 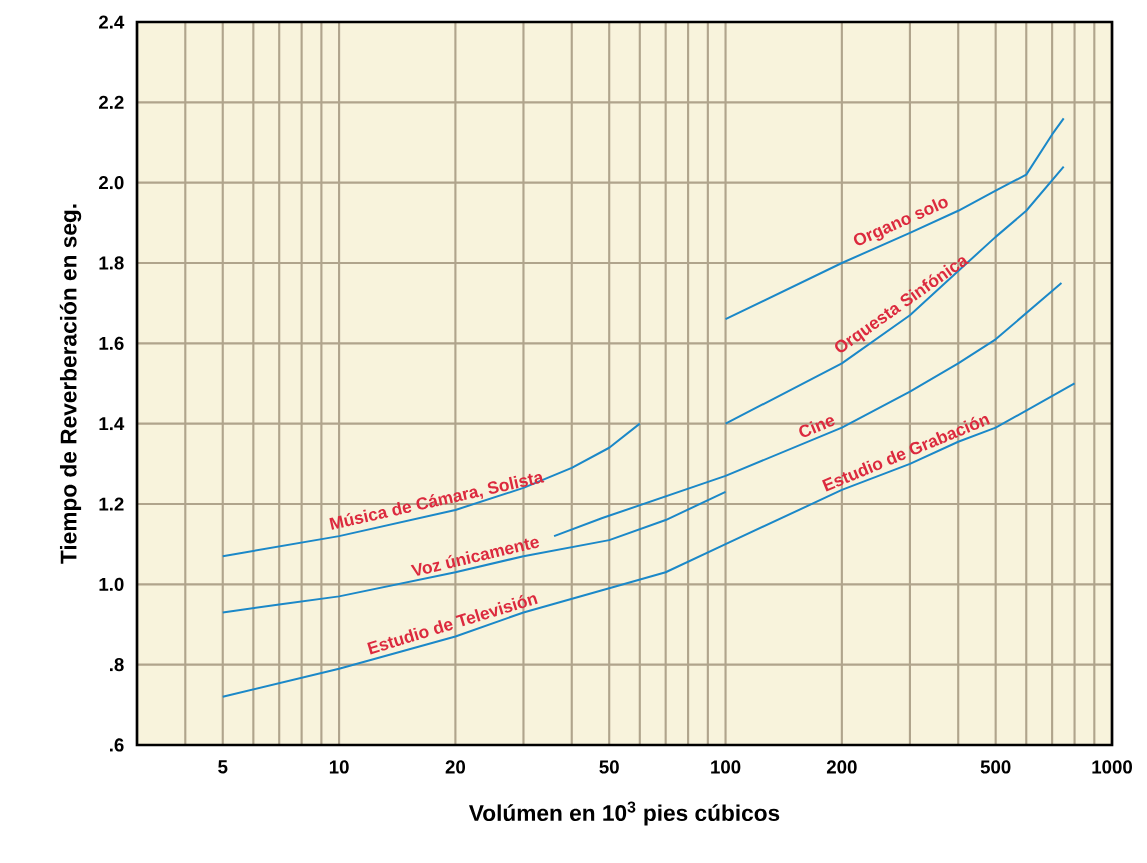 What do you see at coordinates (455, 767) in the screenshot?
I see `x-tick-label: 20` at bounding box center [455, 767].